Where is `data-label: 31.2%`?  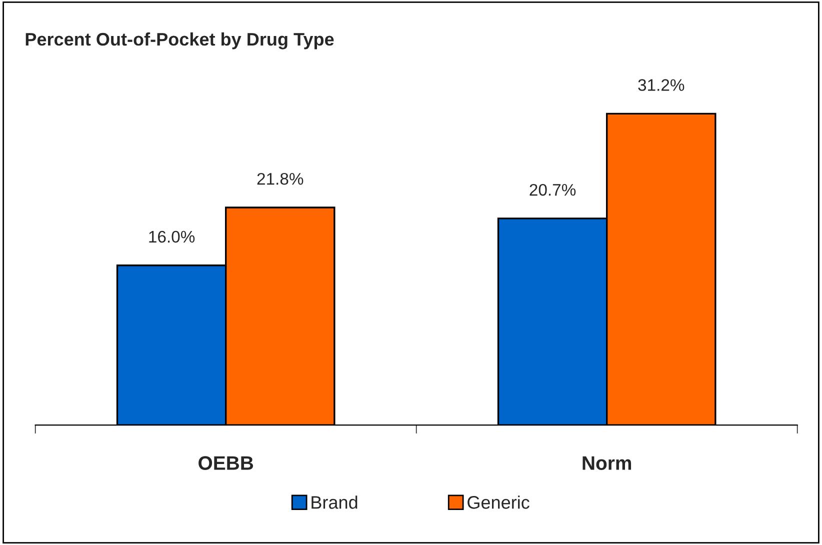 data-label: 31.2% is located at coordinates (661, 85).